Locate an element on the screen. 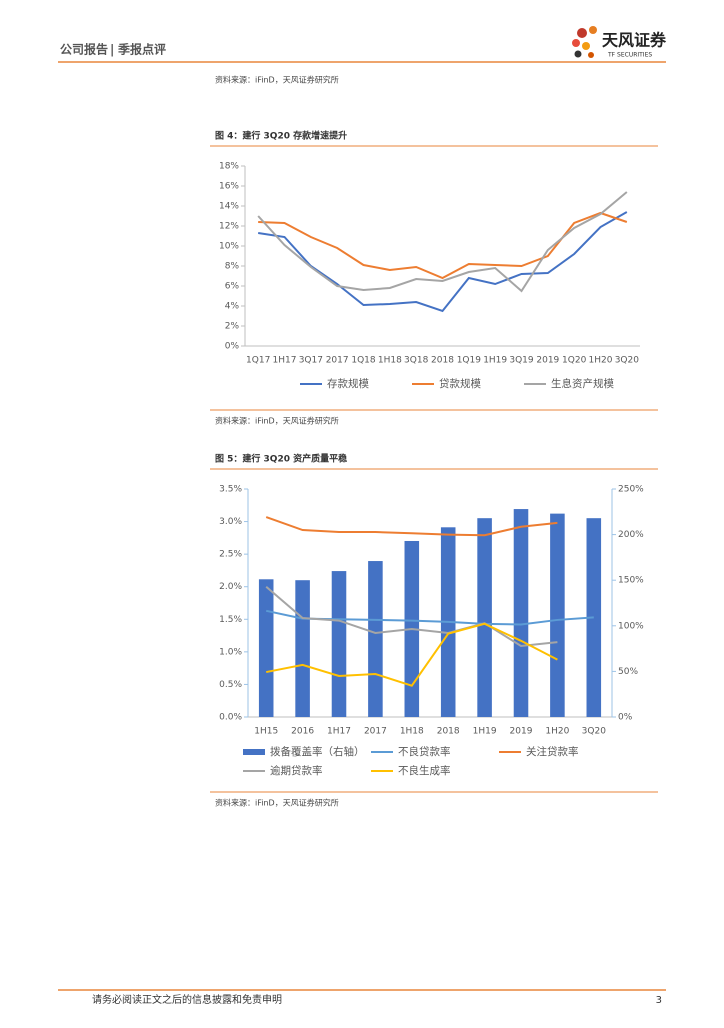  y-tick-label: 3.5% is located at coordinates (230, 490).